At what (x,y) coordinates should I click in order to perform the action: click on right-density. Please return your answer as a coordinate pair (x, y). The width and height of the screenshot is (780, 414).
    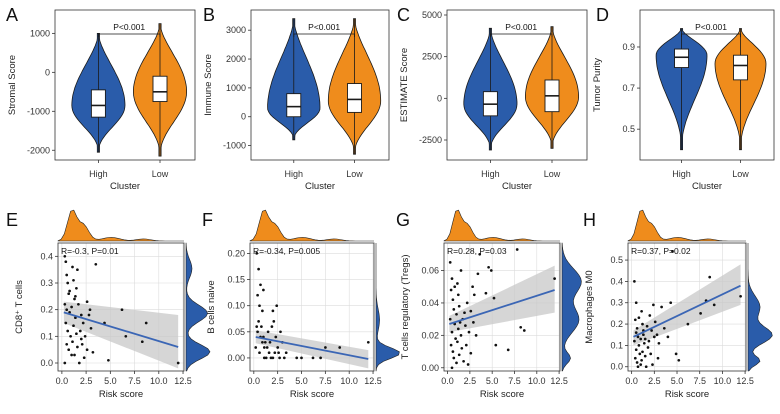
    Looking at the image, I should click on (571, 307).